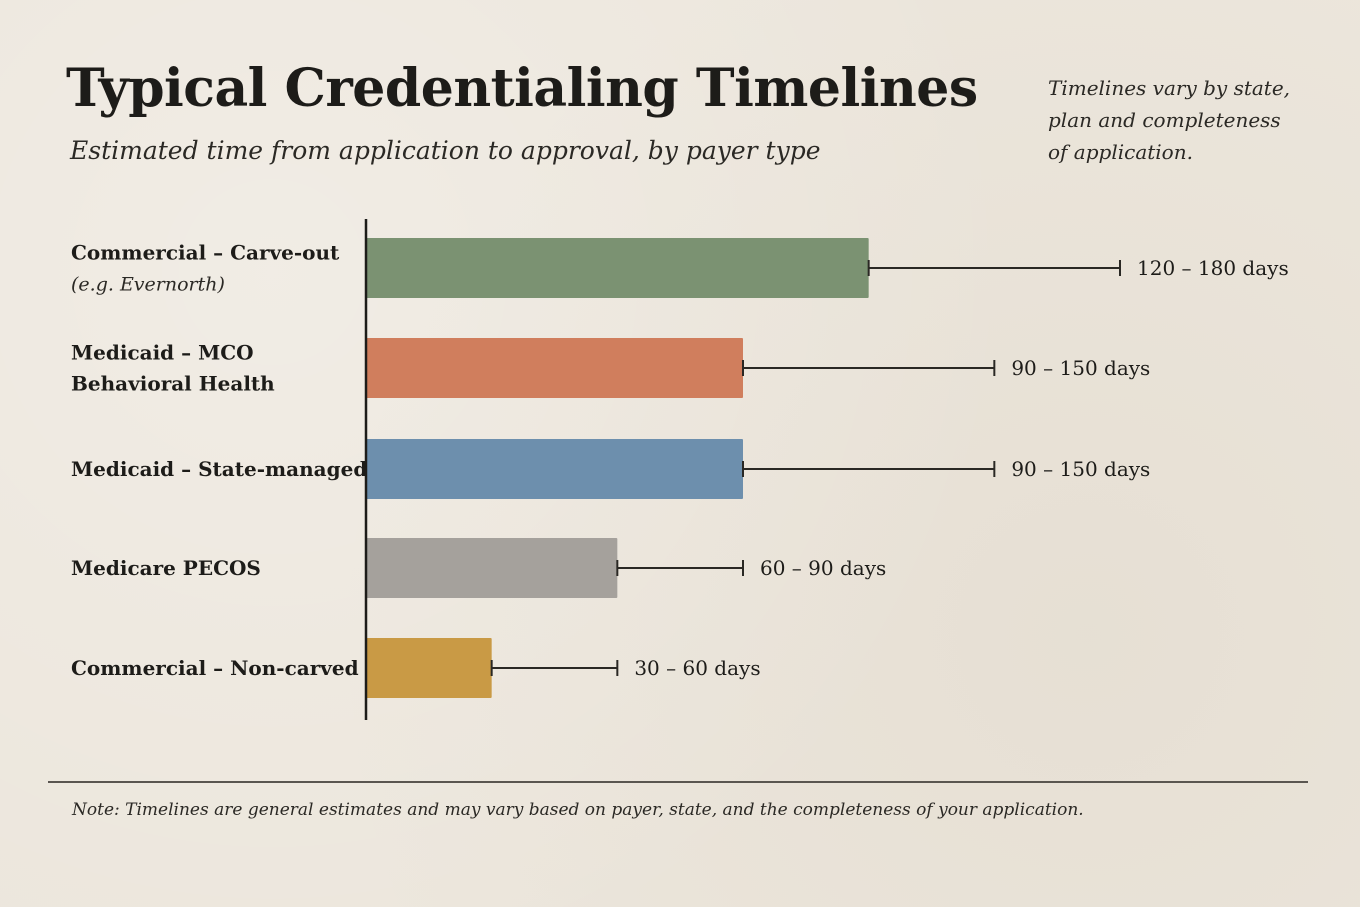 The height and width of the screenshot is (907, 1360). Describe the element at coordinates (215, 668) in the screenshot. I see `category-label: Commercial – Non-carved` at that location.